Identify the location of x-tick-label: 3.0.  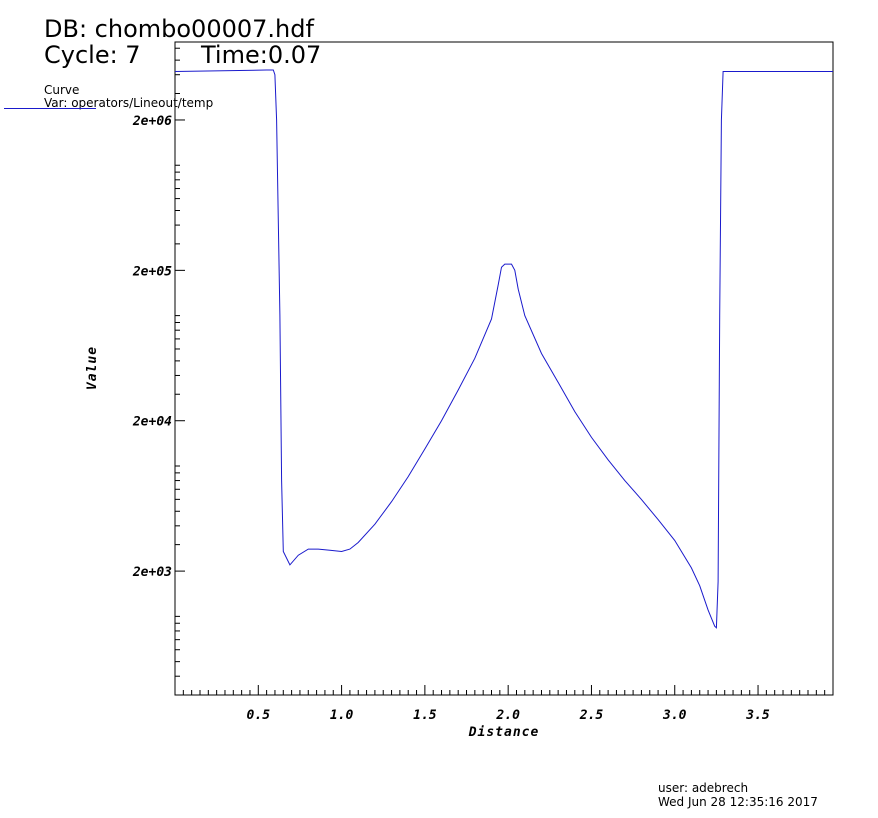
(674, 715).